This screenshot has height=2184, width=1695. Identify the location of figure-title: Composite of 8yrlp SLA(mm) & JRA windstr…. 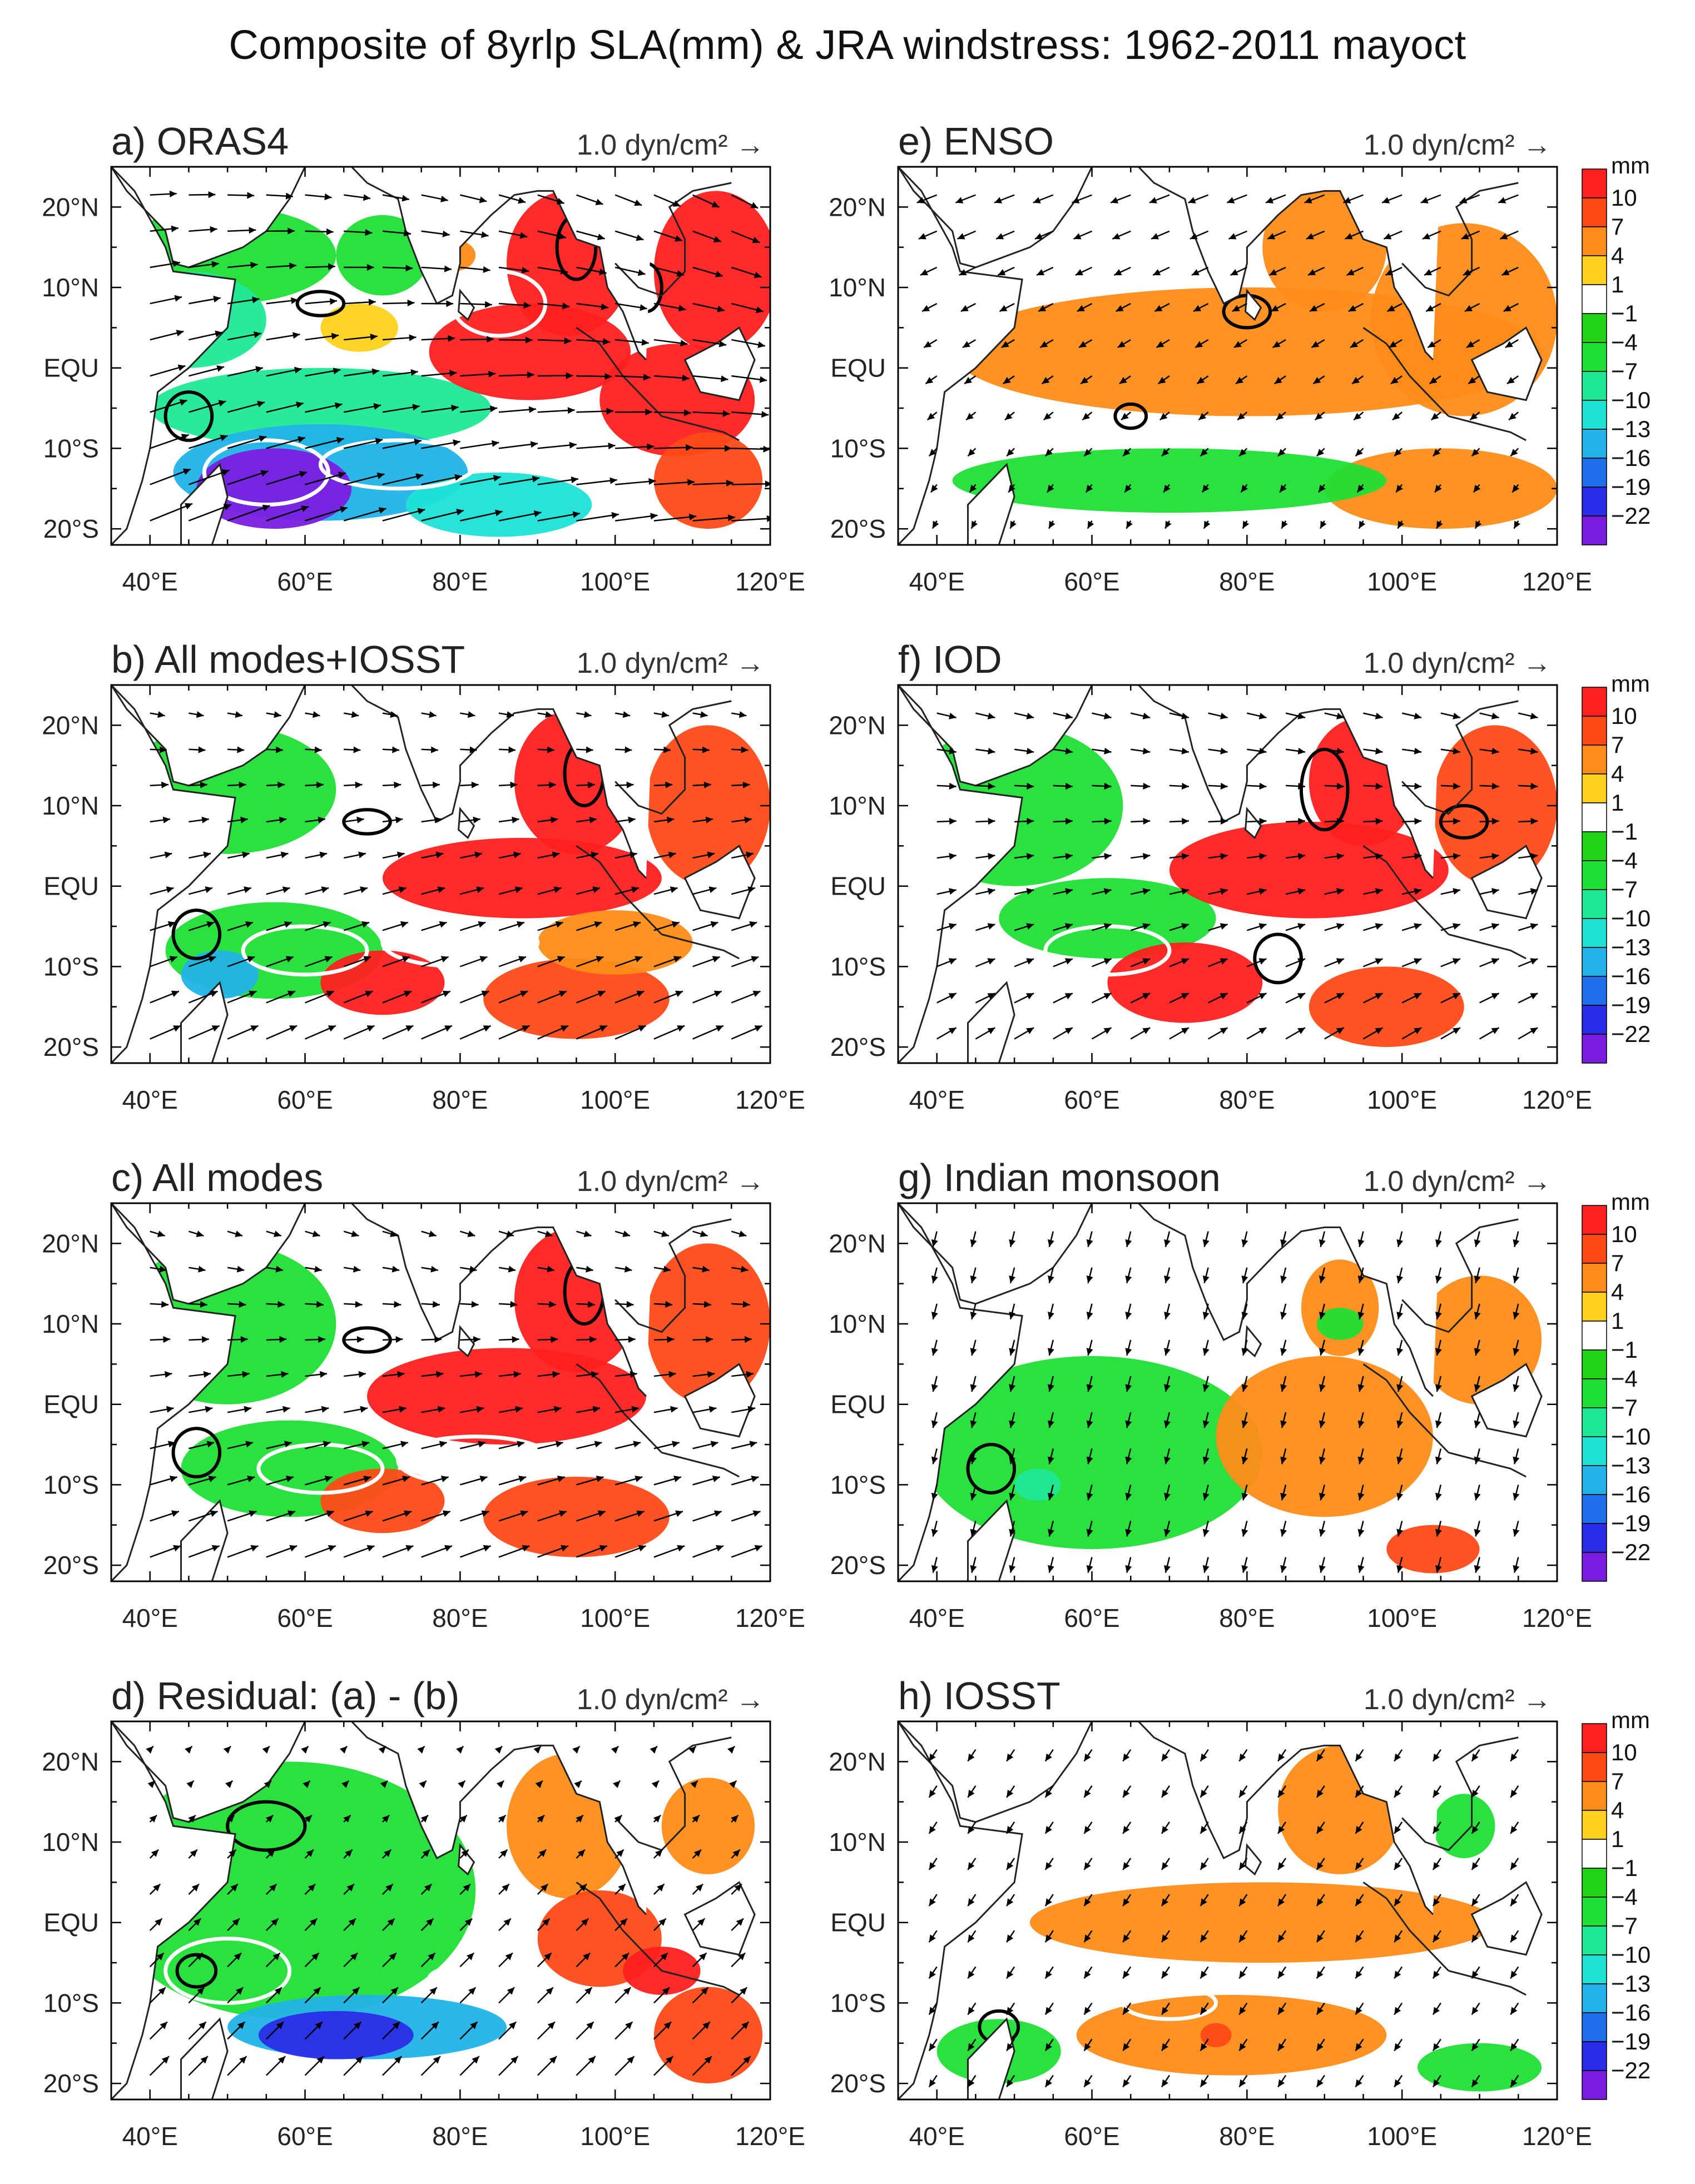
(847, 45).